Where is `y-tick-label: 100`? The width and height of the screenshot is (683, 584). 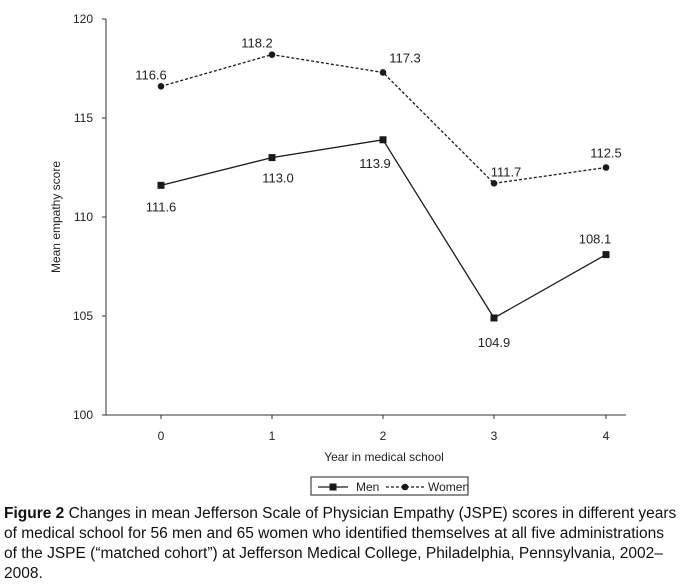
y-tick-label: 100 is located at coordinates (83, 415).